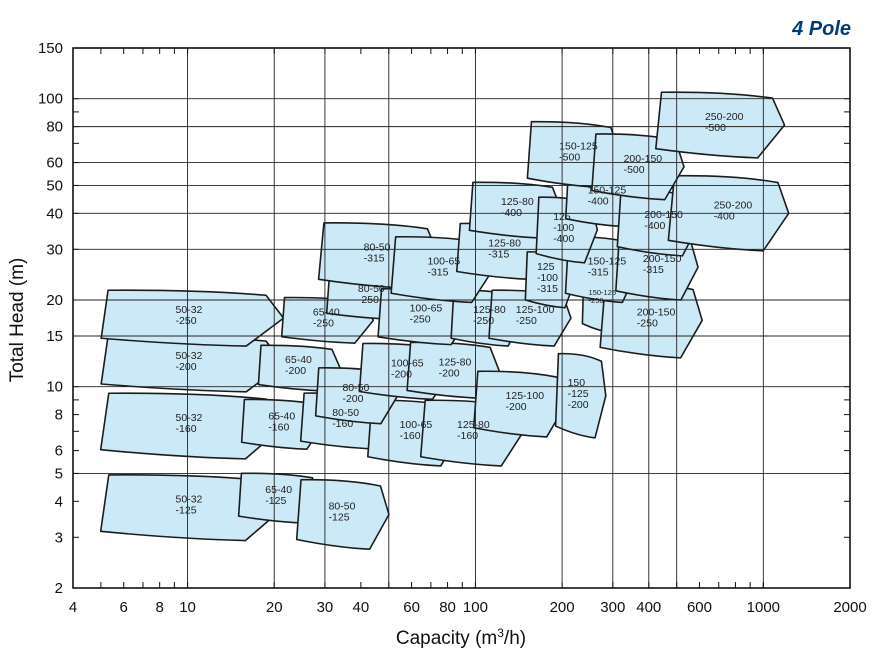 The height and width of the screenshot is (658, 875). I want to click on pump-model-label: 50-32 -200, so click(189, 361).